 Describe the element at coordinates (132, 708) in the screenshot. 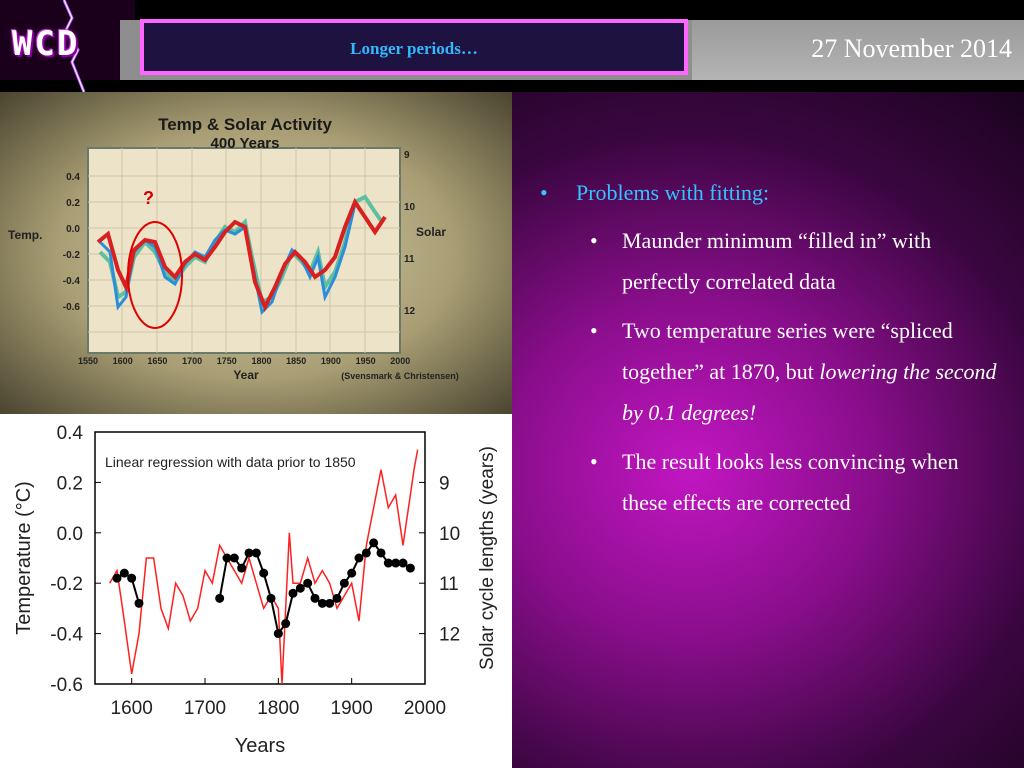

I see `x-tick-label: 1600` at that location.